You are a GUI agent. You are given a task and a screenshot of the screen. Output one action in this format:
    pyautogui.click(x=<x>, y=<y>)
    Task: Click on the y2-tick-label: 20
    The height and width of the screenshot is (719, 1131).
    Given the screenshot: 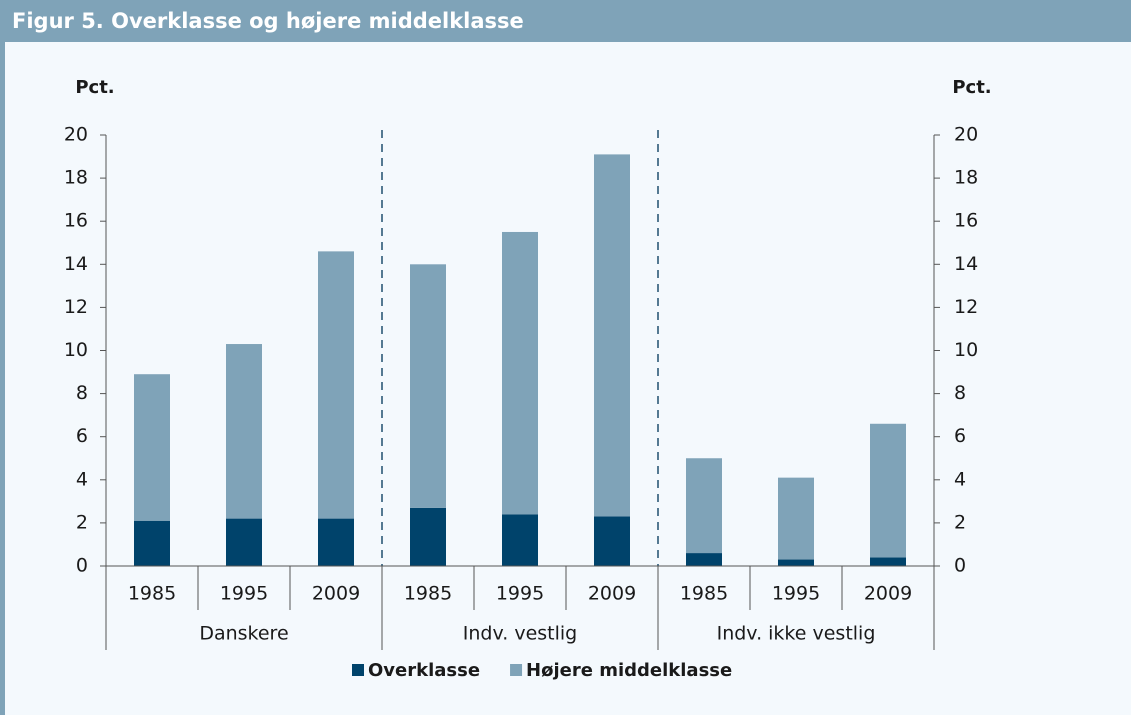 What is the action you would take?
    pyautogui.click(x=966, y=135)
    